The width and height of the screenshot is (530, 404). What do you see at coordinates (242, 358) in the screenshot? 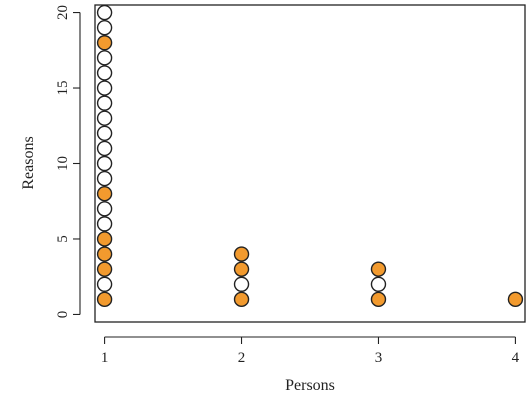
I see `x-tick-label: 2` at bounding box center [242, 358].